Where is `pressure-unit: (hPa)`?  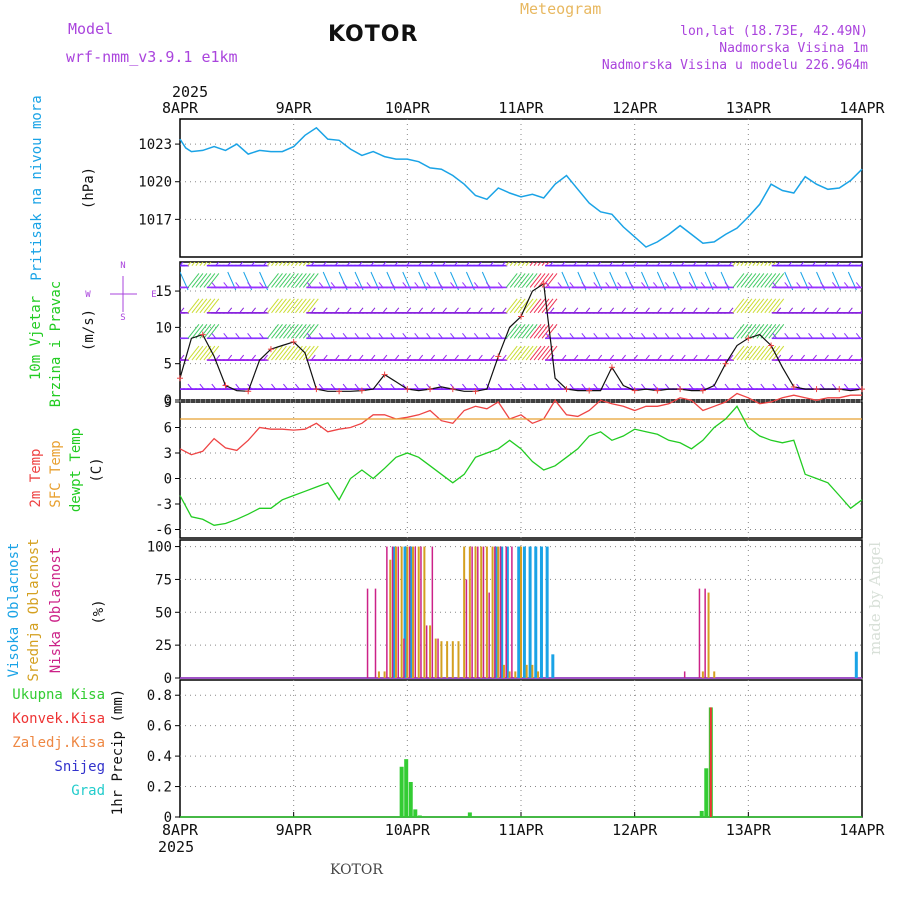
pressure-unit: (hPa) is located at coordinates (89, 188).